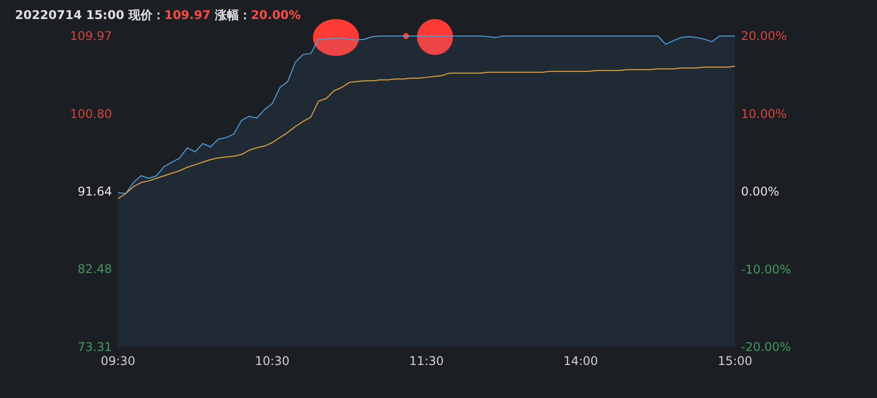  What do you see at coordinates (91, 36) in the screenshot?
I see `y-tick-label: 109.97` at bounding box center [91, 36].